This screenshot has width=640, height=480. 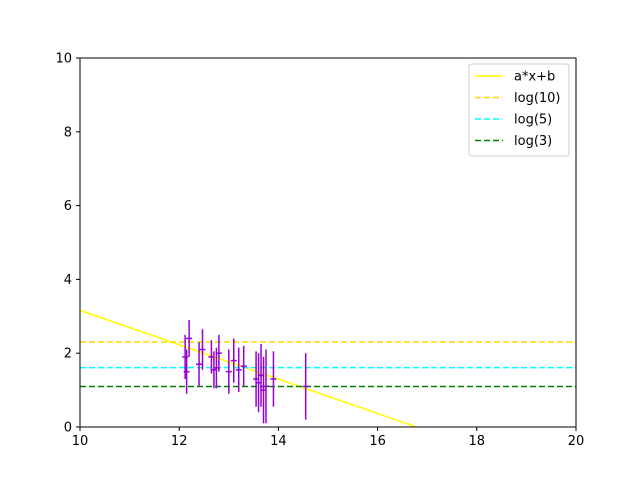 What do you see at coordinates (537, 98) in the screenshot?
I see `legend-label-1: log(10)` at bounding box center [537, 98].